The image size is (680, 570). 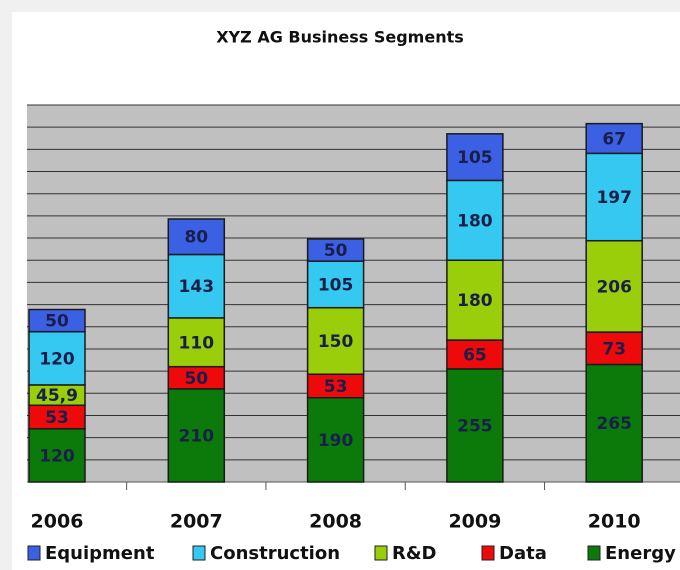 I want to click on data-label: 150, so click(x=336, y=342).